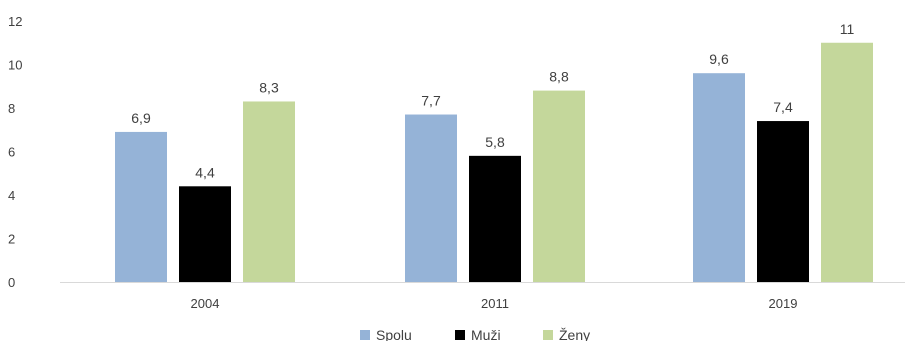 This screenshot has height=341, width=920. Describe the element at coordinates (495, 303) in the screenshot. I see `x-tick-label: 2011` at that location.